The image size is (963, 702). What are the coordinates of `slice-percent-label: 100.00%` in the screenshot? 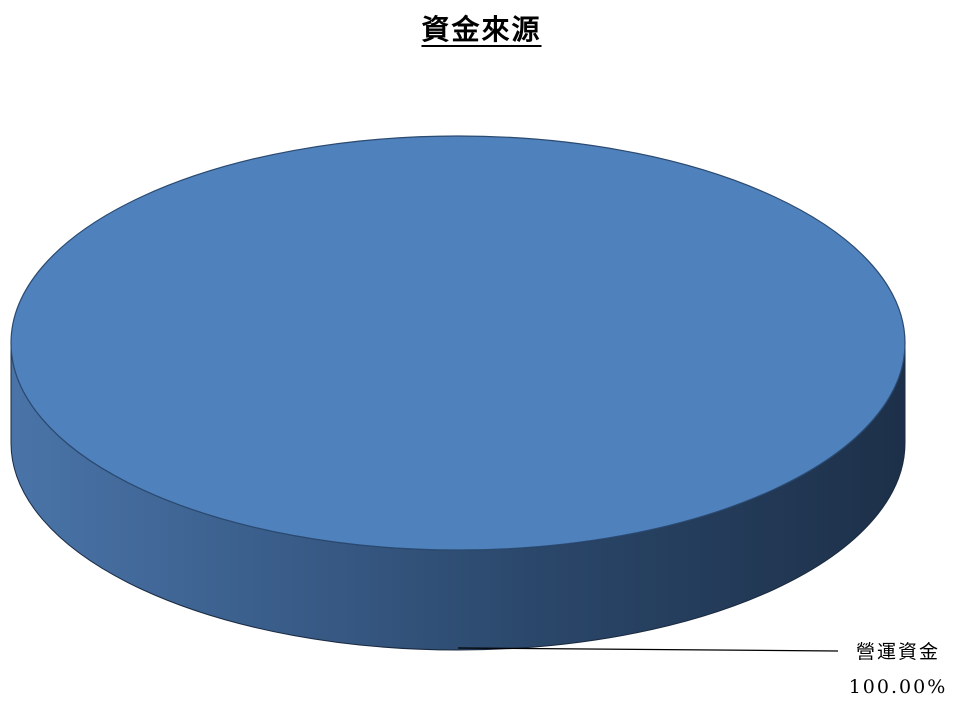 It's located at (898, 687).